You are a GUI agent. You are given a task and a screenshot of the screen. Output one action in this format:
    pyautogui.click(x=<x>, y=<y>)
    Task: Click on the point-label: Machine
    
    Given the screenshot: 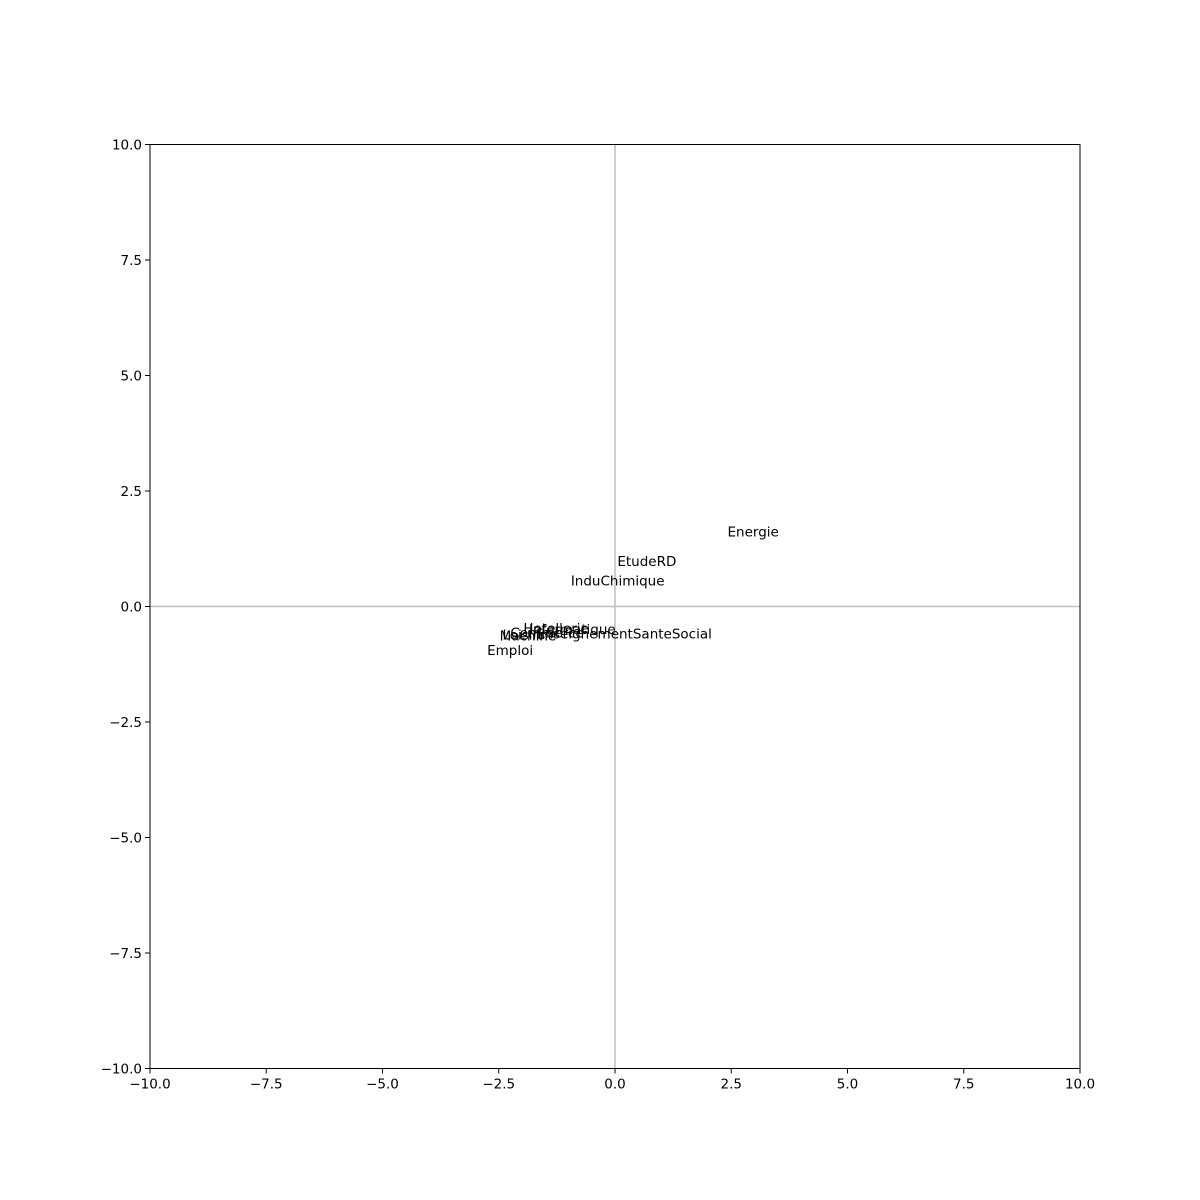 What is the action you would take?
    pyautogui.click(x=528, y=637)
    